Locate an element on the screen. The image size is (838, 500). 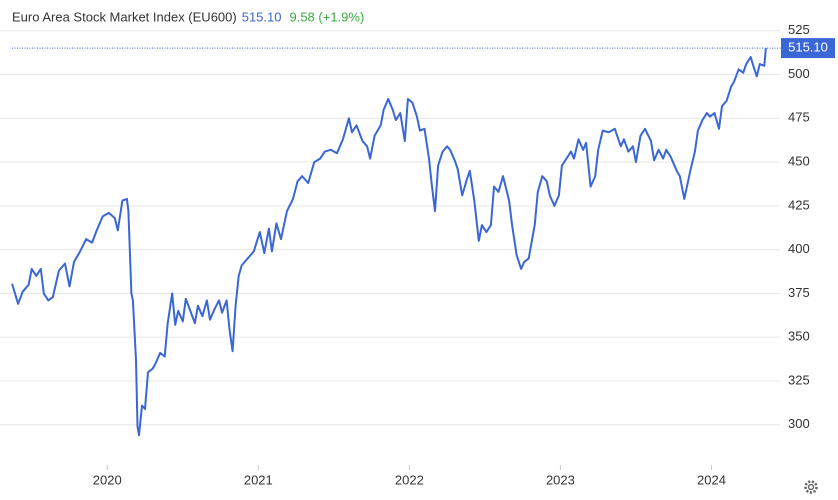
x-tick-label: 2024 is located at coordinates (711, 479).